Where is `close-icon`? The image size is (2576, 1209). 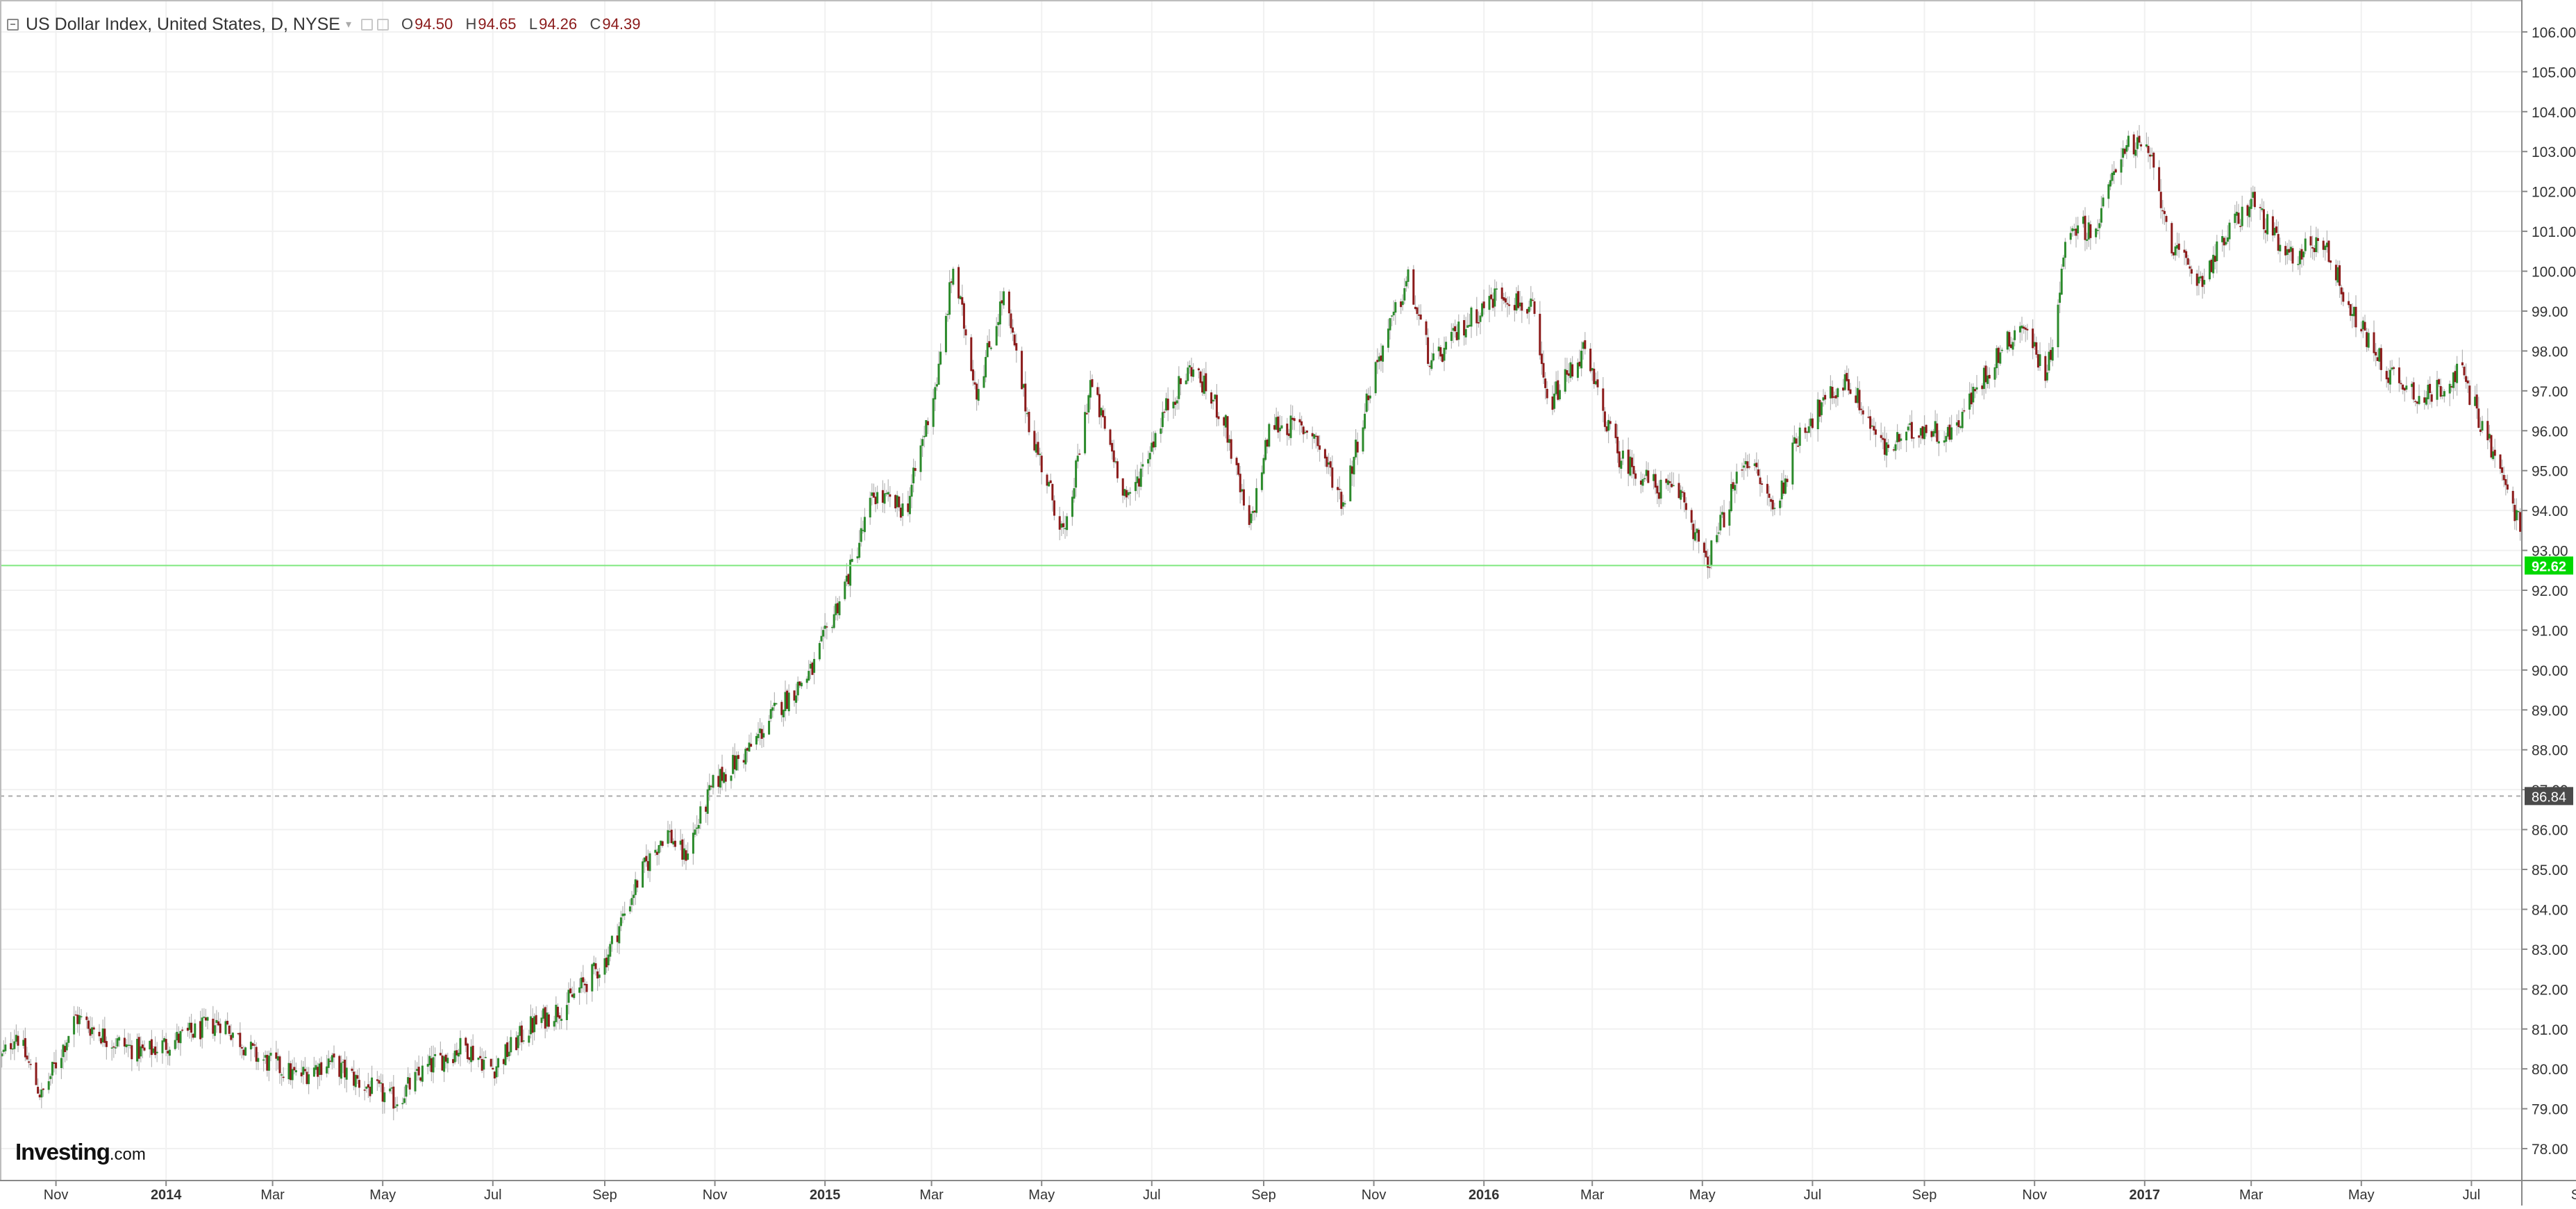
close-icon is located at coordinates (383, 24).